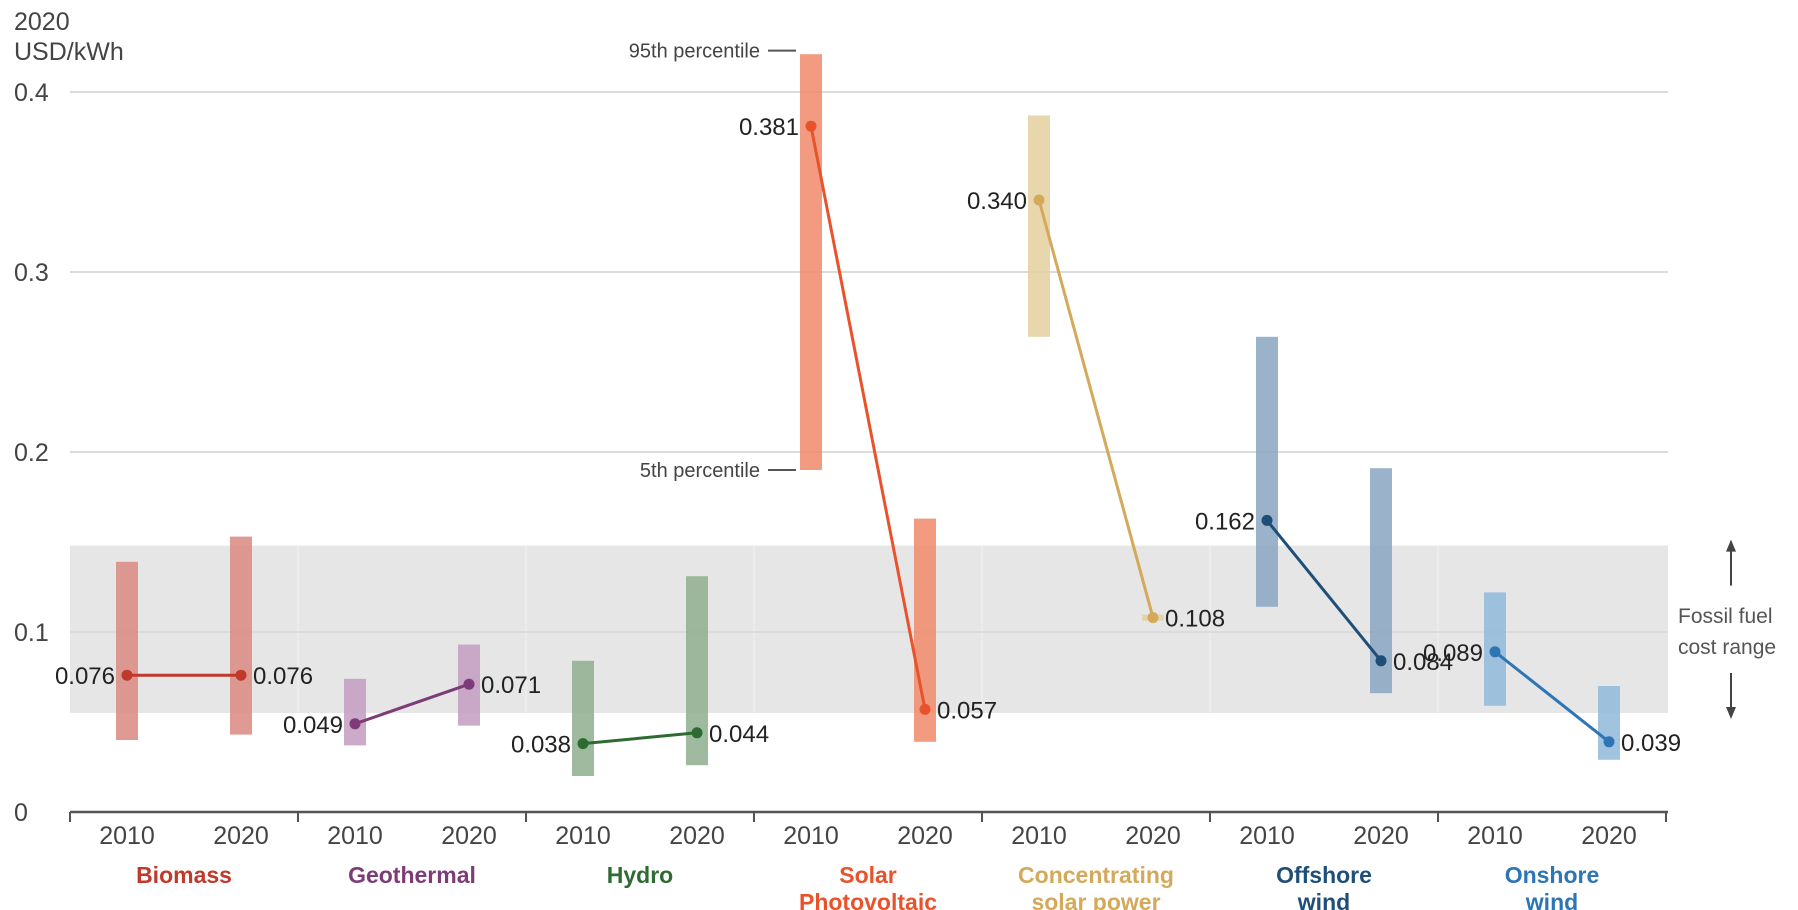 The width and height of the screenshot is (1798, 910). Describe the element at coordinates (31, 93) in the screenshot. I see `y-tick-label: 0.4` at that location.